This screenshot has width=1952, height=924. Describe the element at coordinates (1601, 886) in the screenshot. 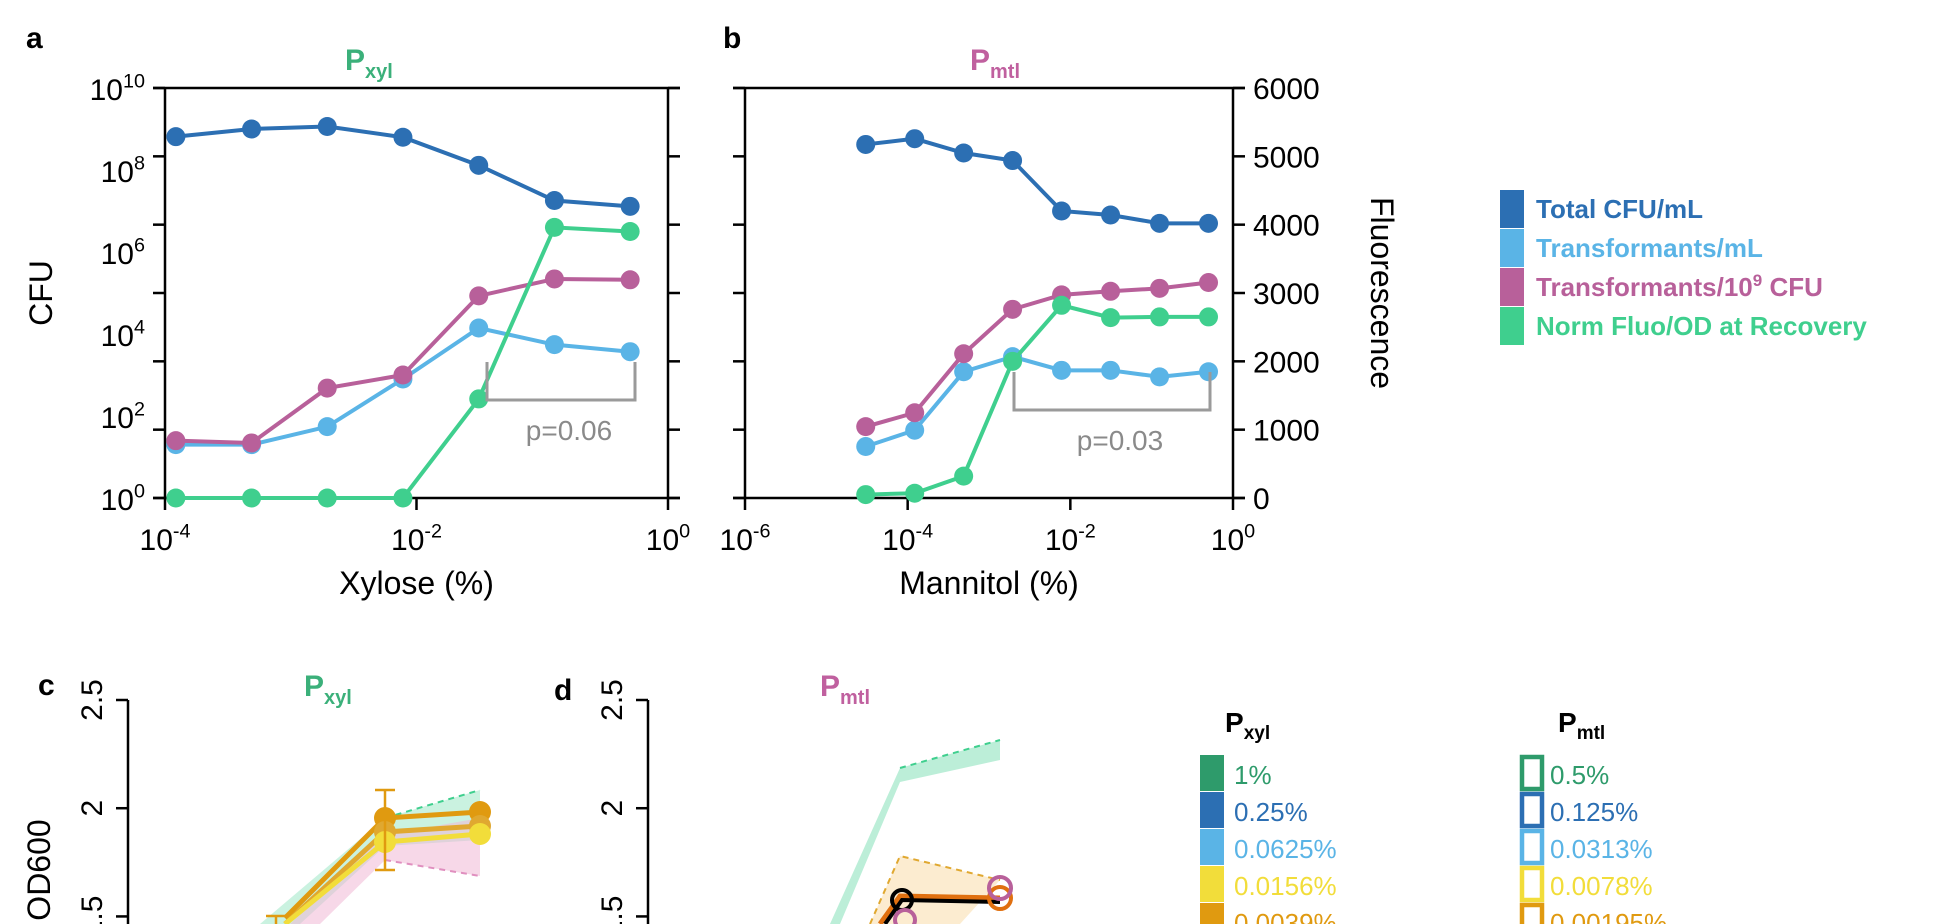

I see `legend-label: 0.0078%` at that location.